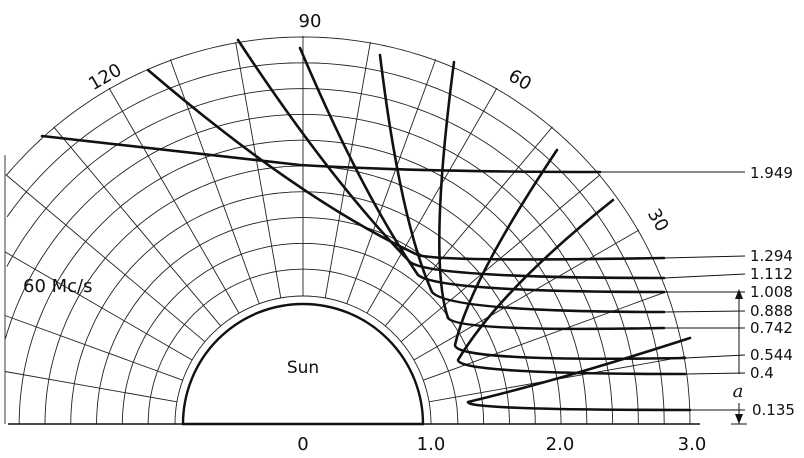 This screenshot has height=458, width=804. What do you see at coordinates (762, 373) in the screenshot?
I see `ray-value-label: 0.4` at bounding box center [762, 373].